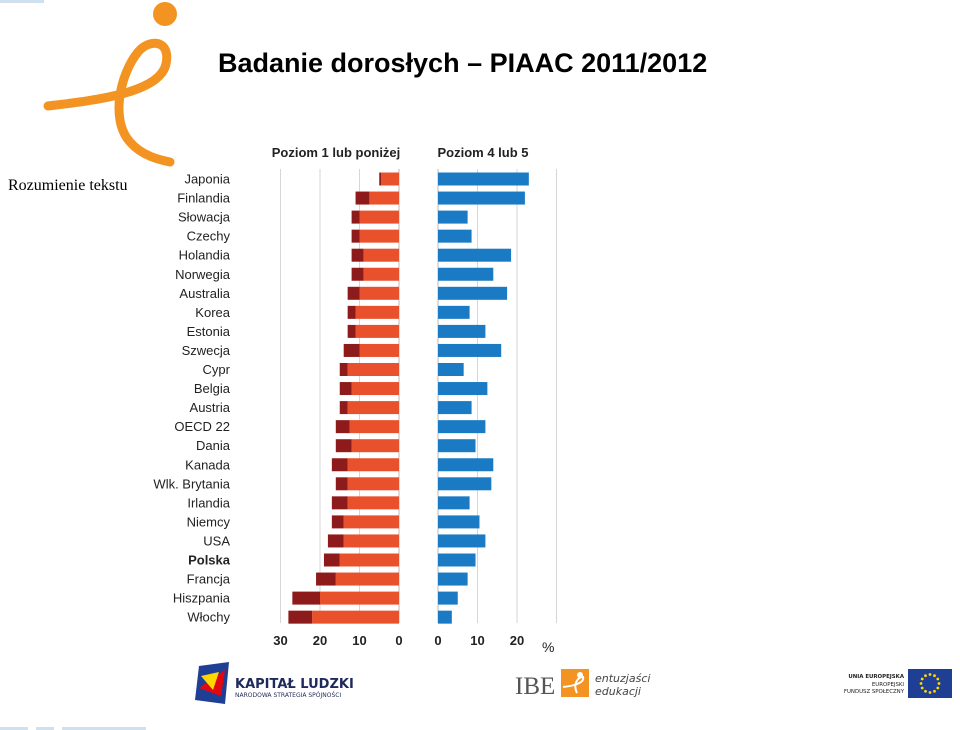  Describe the element at coordinates (535, 686) in the screenshot. I see `ibe-mark: IBE` at that location.